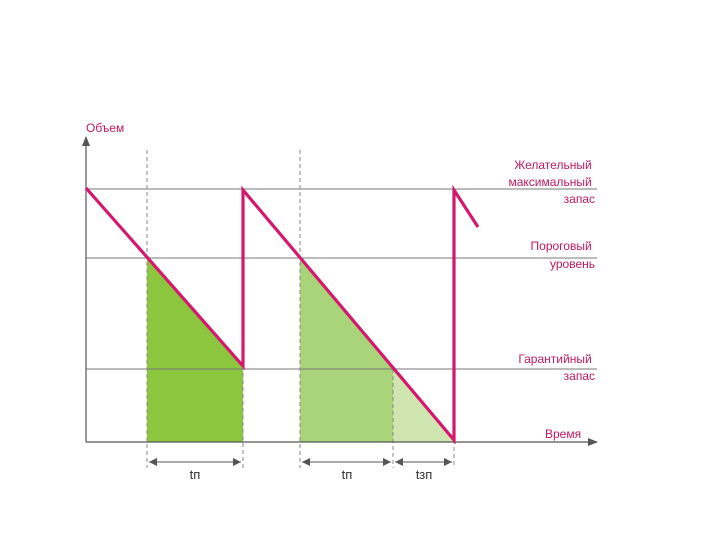  Describe the element at coordinates (195, 474) in the screenshot. I see `lead-time-label-1: tп` at that location.